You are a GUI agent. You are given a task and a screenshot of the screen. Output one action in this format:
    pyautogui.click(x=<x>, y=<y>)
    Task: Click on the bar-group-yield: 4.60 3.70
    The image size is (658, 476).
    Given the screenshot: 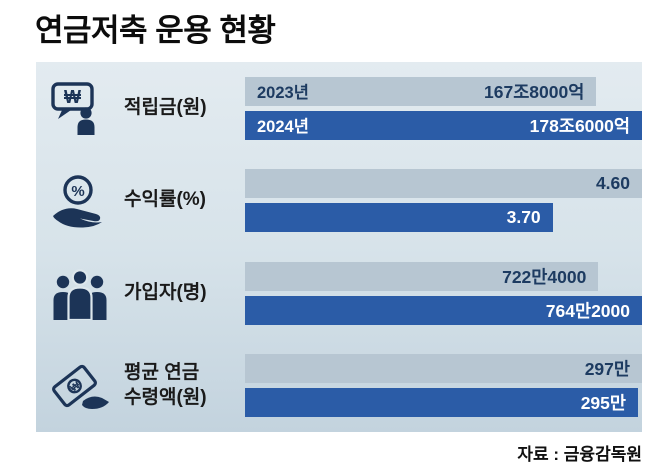 What is the action you would take?
    pyautogui.click(x=443, y=201)
    